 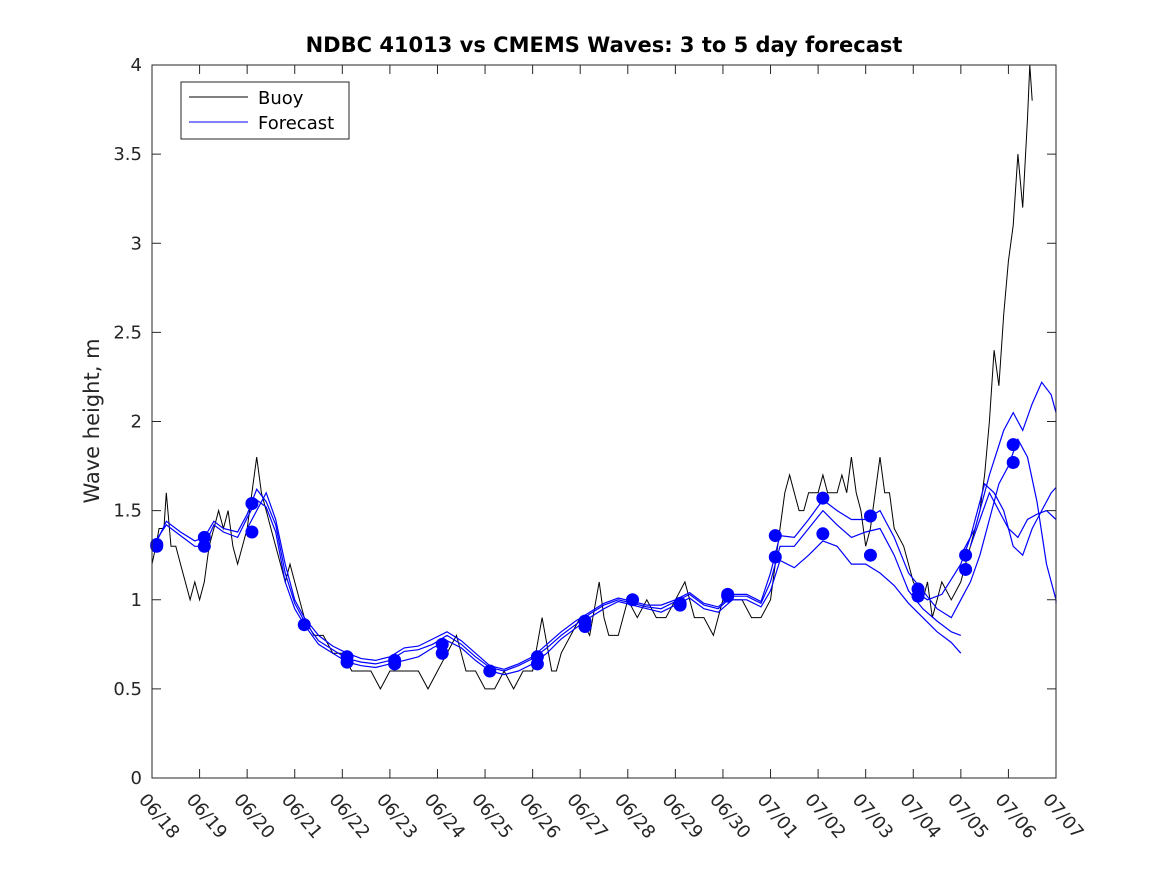 What do you see at coordinates (92, 420) in the screenshot?
I see `y-axis-label: Wave height, m` at bounding box center [92, 420].